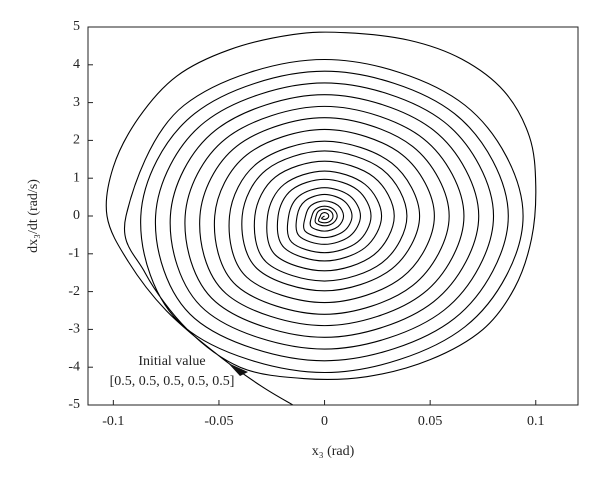  I want to click on y-tick-label: 2, so click(76, 140).